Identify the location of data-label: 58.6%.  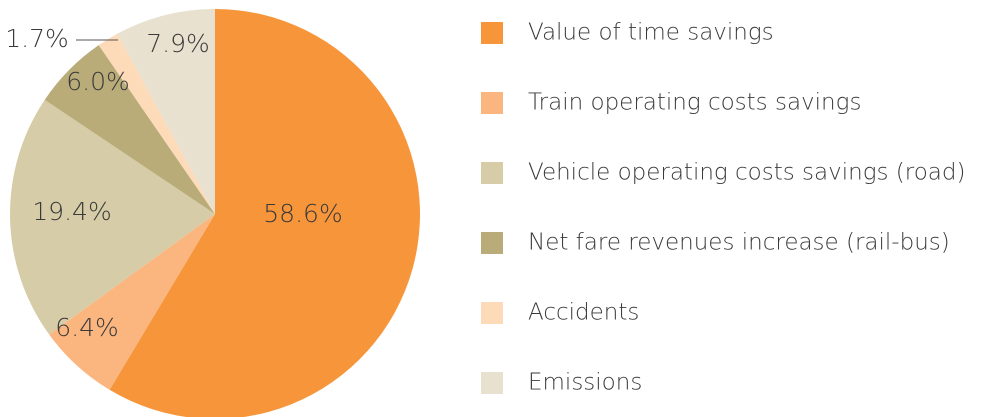
(302, 213).